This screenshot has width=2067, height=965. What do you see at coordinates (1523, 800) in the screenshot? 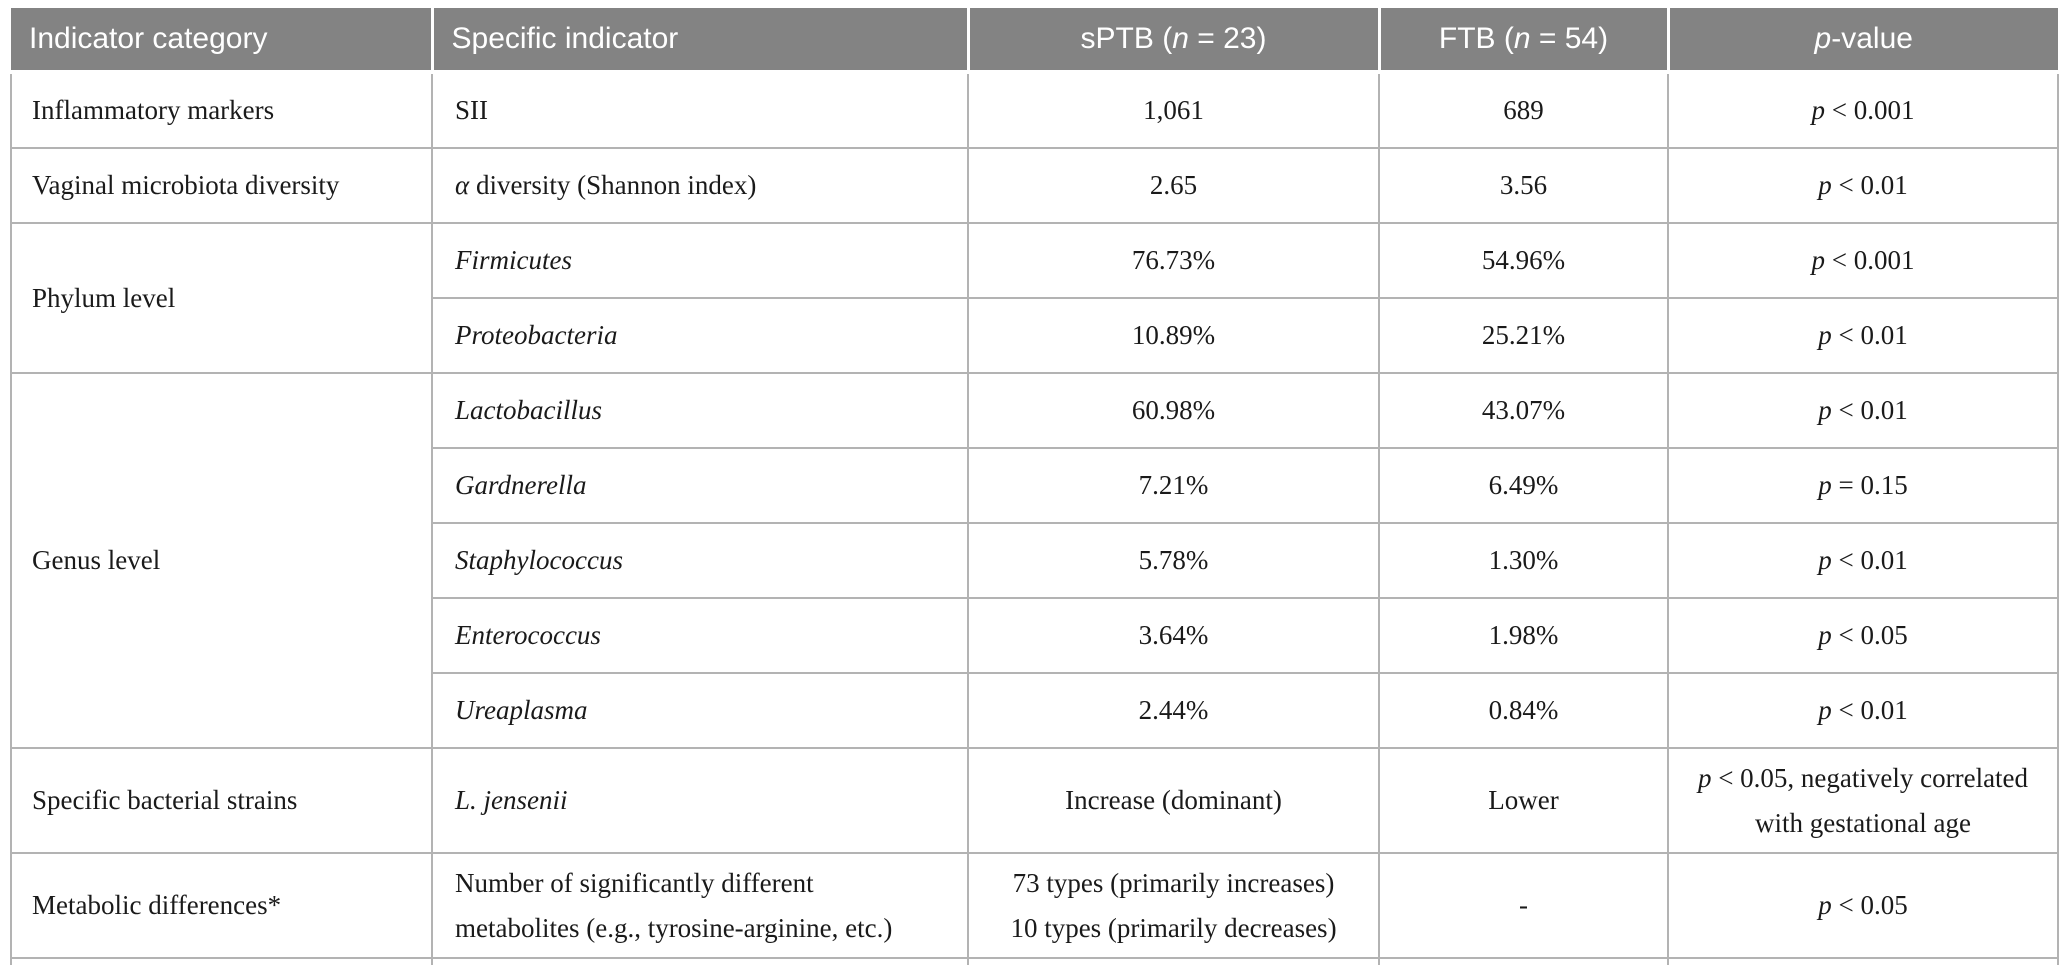
I see `text-segment: Lower` at bounding box center [1523, 800].